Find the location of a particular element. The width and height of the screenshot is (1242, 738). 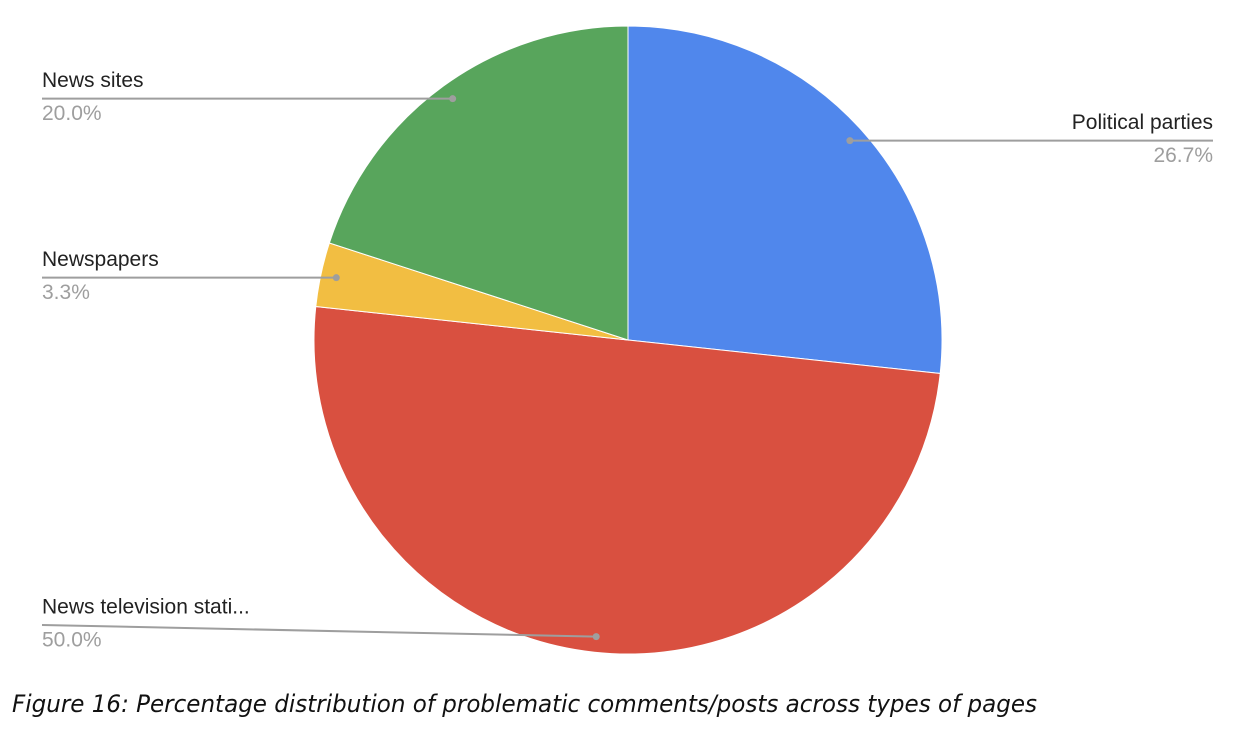

slice-label: Political parties is located at coordinates (1142, 122).